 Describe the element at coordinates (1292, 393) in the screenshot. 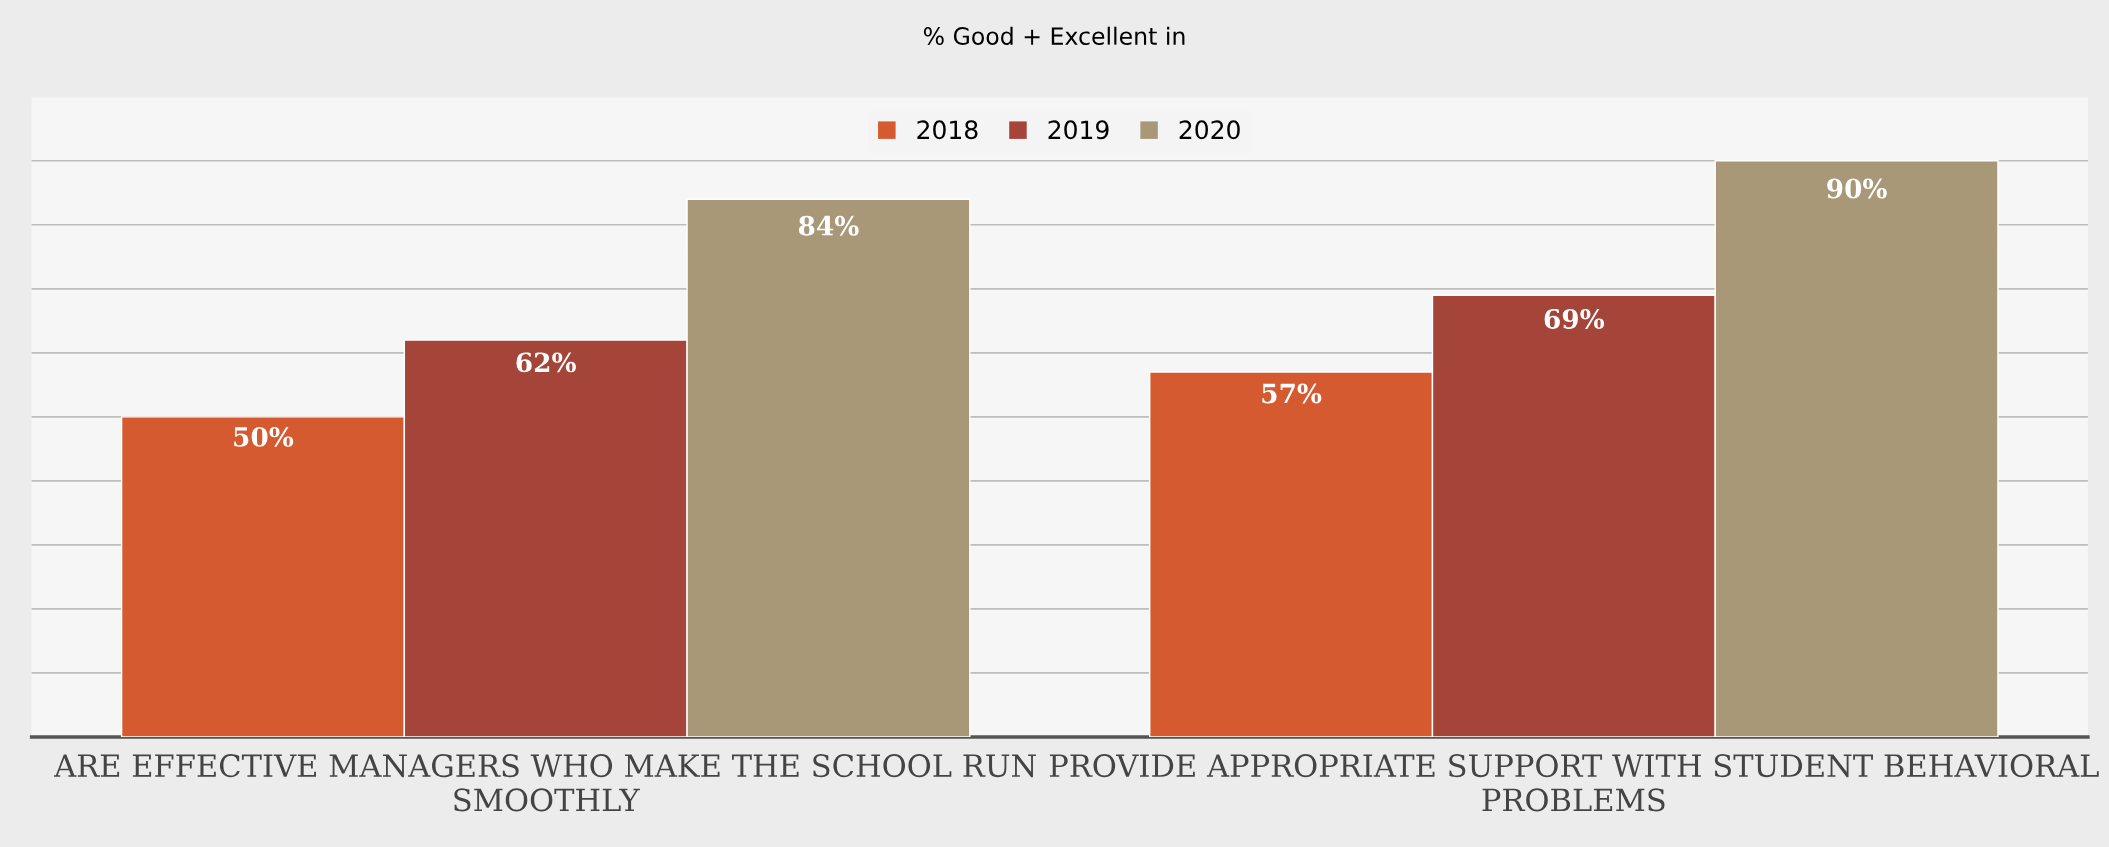

I see `data-label: 57%` at that location.